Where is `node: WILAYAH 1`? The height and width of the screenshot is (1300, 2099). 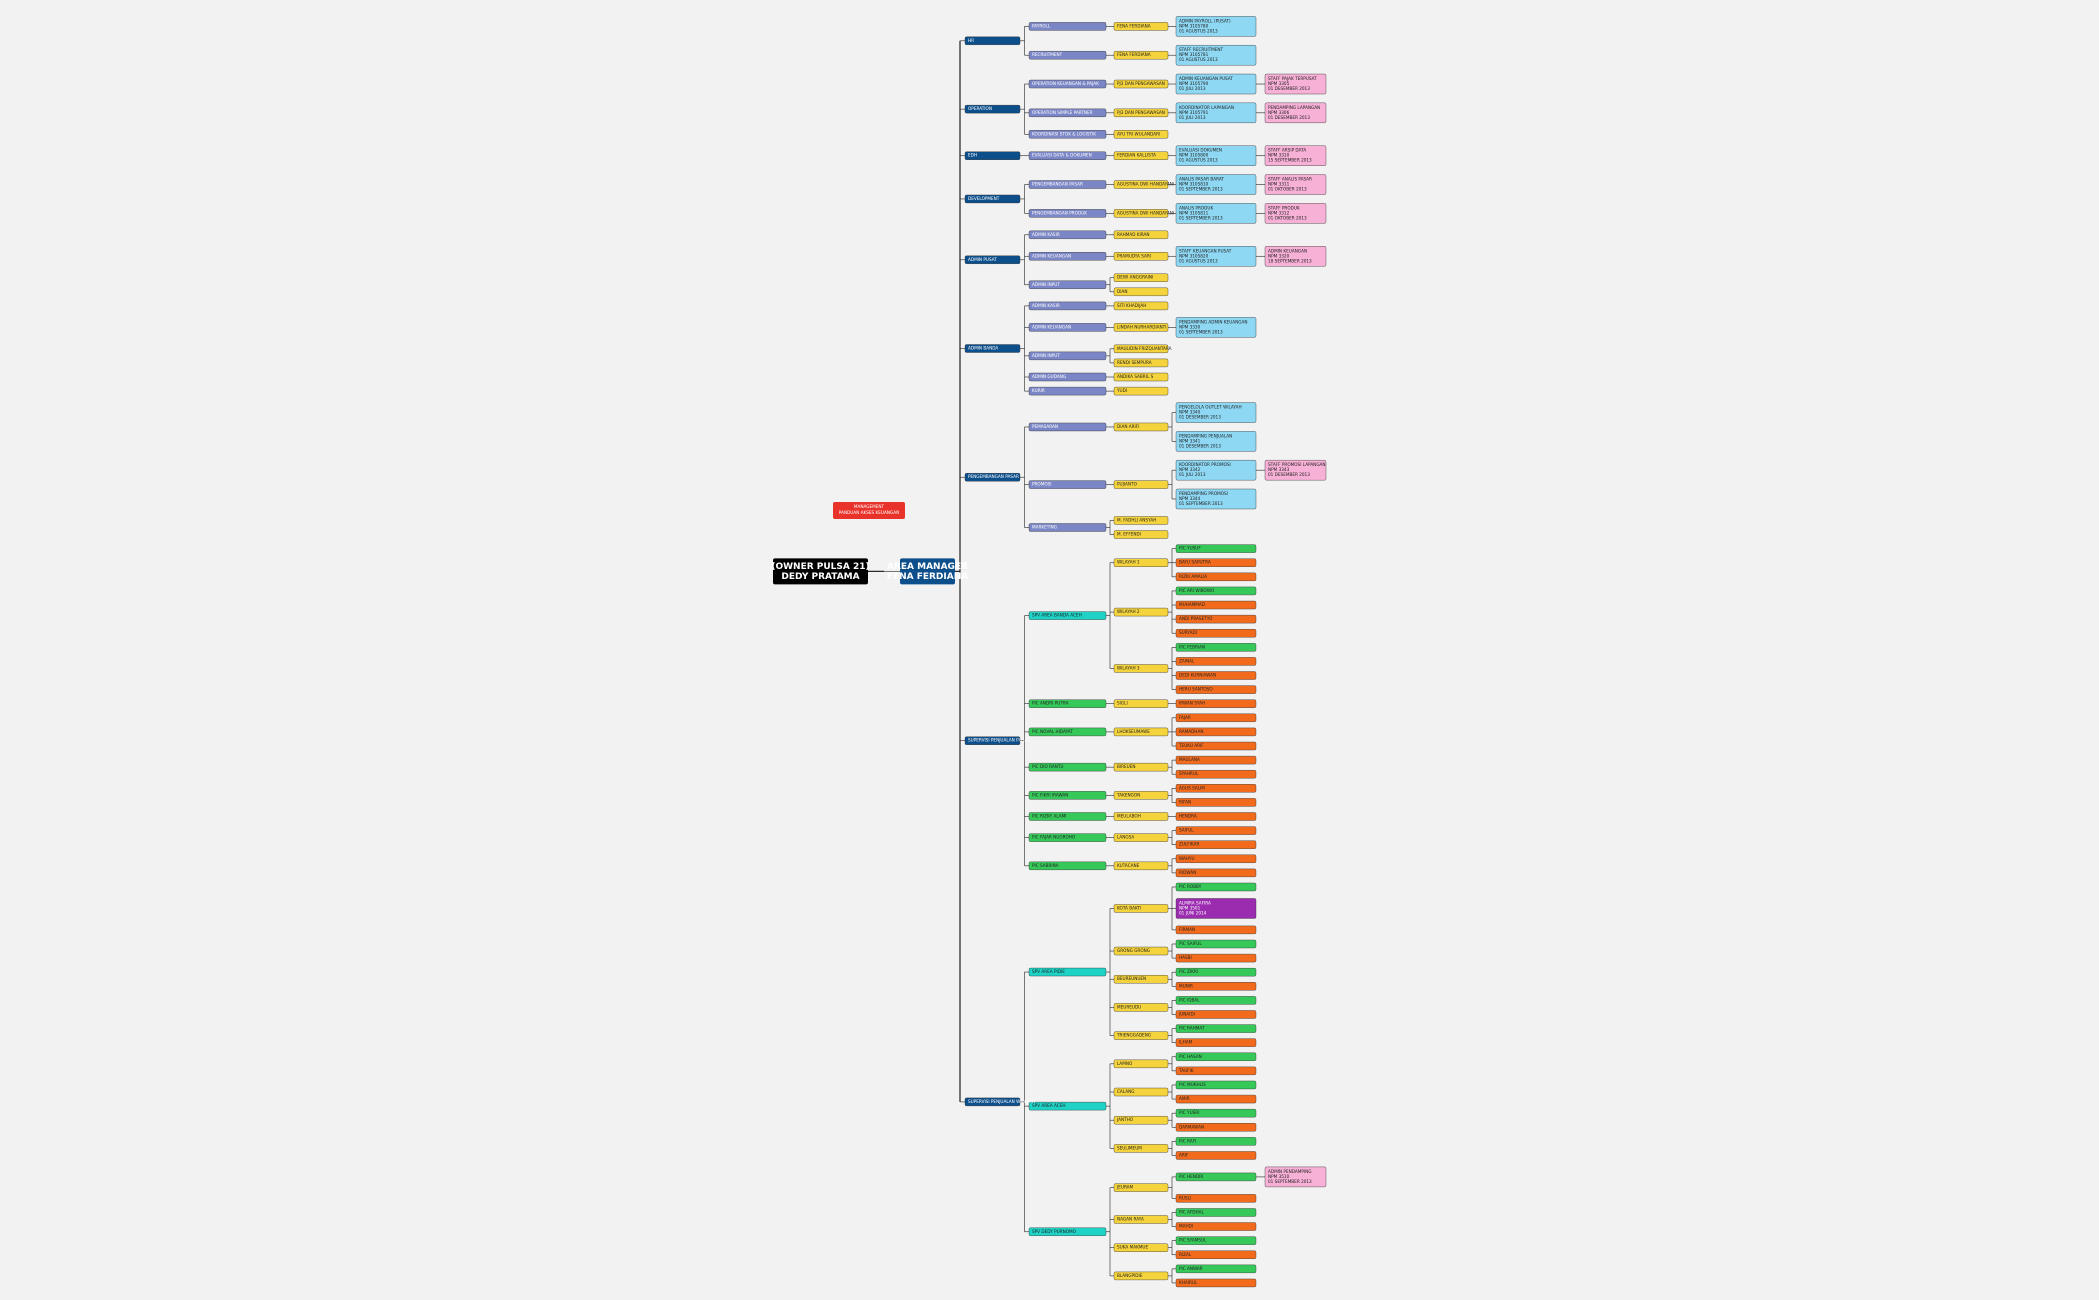 node: WILAYAH 1 is located at coordinates (1141, 562).